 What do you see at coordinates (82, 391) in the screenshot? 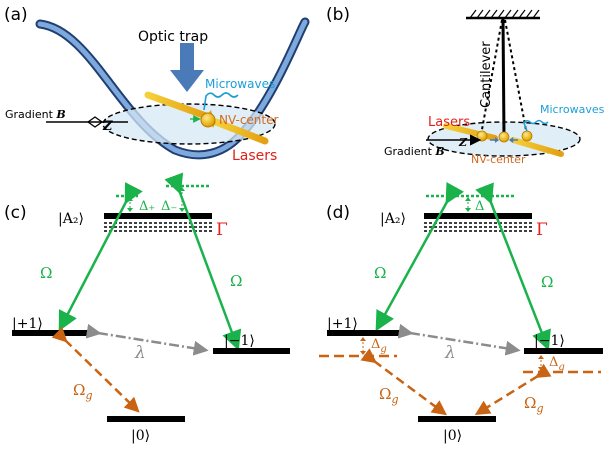
I see `omega-g-label: Ωg` at bounding box center [82, 391].